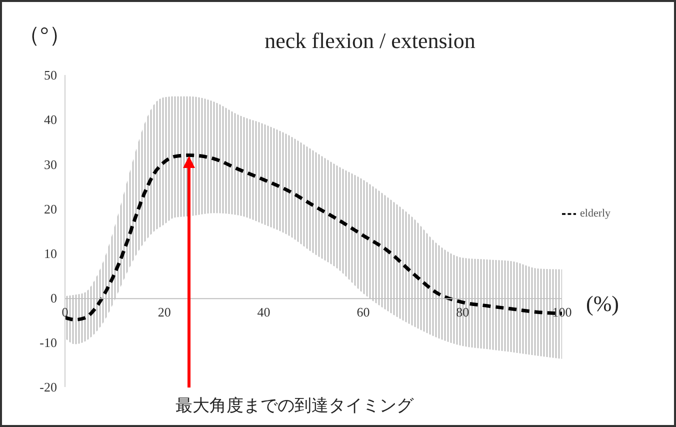 This screenshot has width=676, height=427. Describe the element at coordinates (595, 213) in the screenshot. I see `legend-label: elderly` at that location.